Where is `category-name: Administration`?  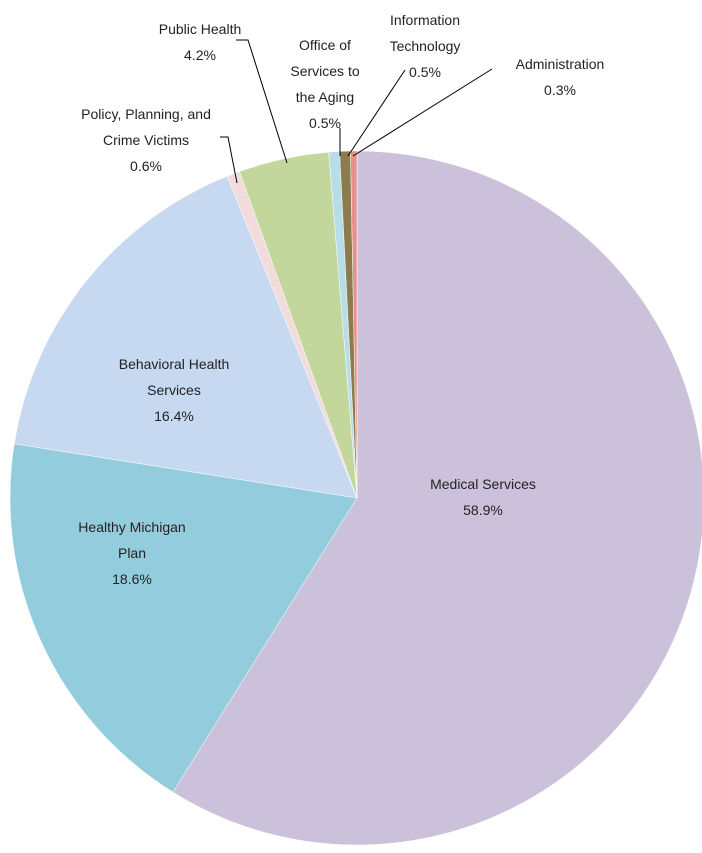
category-name: Administration is located at coordinates (560, 64).